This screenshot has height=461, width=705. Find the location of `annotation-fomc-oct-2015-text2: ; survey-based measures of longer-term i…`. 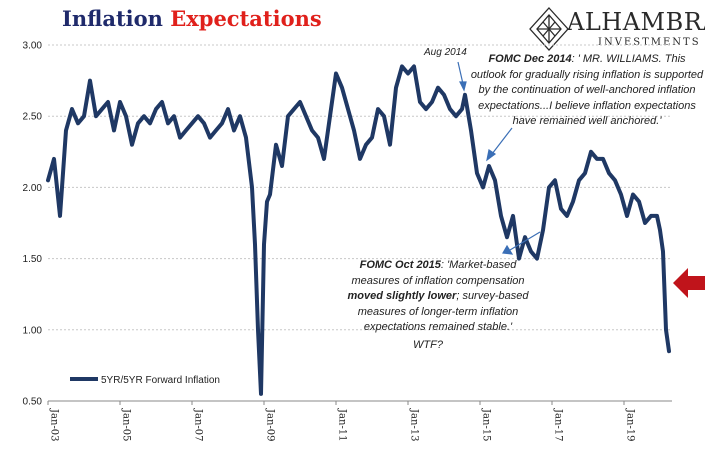

annotation-fomc-oct-2015-text2: ; survey-based measures of longer-term i… is located at coordinates (443, 311).